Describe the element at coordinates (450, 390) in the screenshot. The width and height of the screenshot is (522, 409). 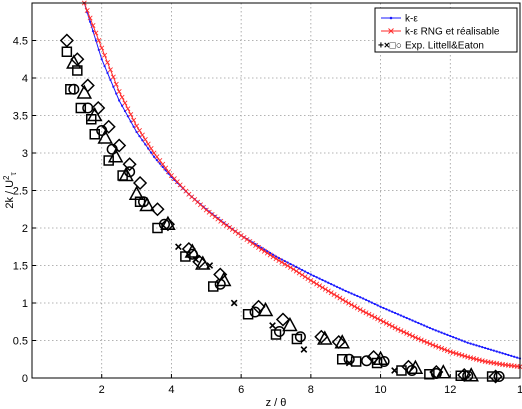
I see `x-tick-label: 12` at that location.